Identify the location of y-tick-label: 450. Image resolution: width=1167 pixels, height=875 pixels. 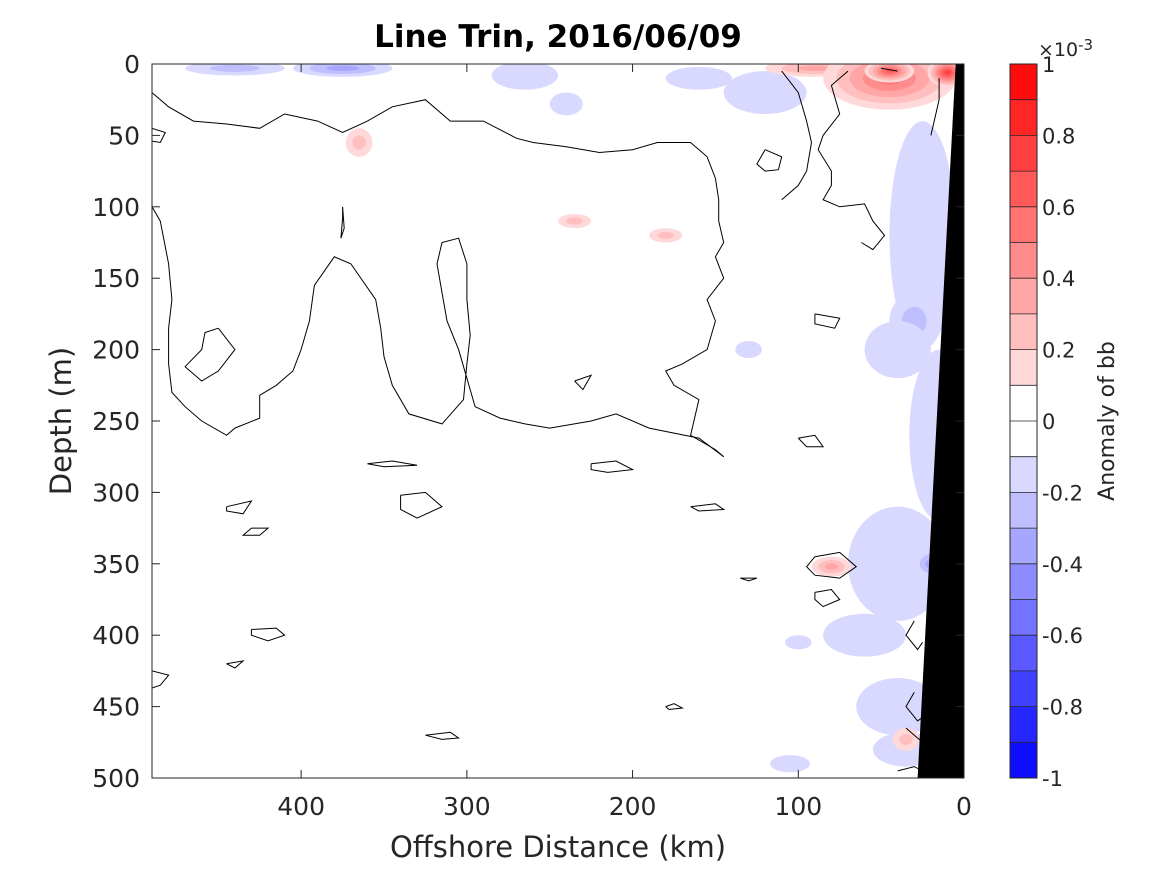
(116, 707).